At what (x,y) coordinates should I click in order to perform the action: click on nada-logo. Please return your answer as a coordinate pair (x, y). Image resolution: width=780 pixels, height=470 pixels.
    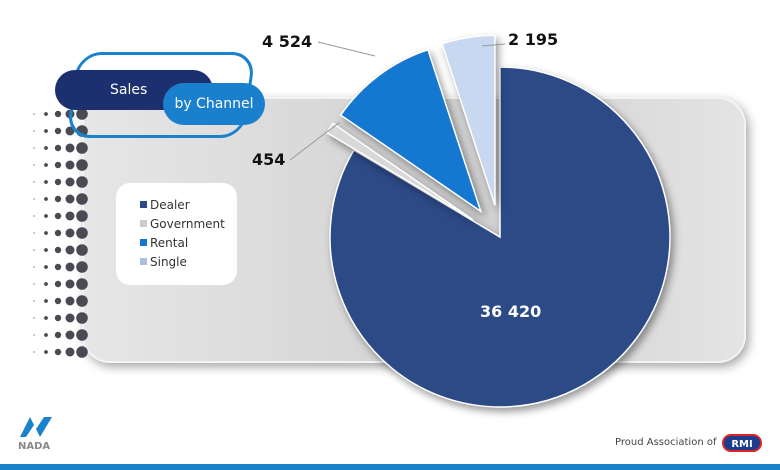
    Looking at the image, I should click on (36, 427).